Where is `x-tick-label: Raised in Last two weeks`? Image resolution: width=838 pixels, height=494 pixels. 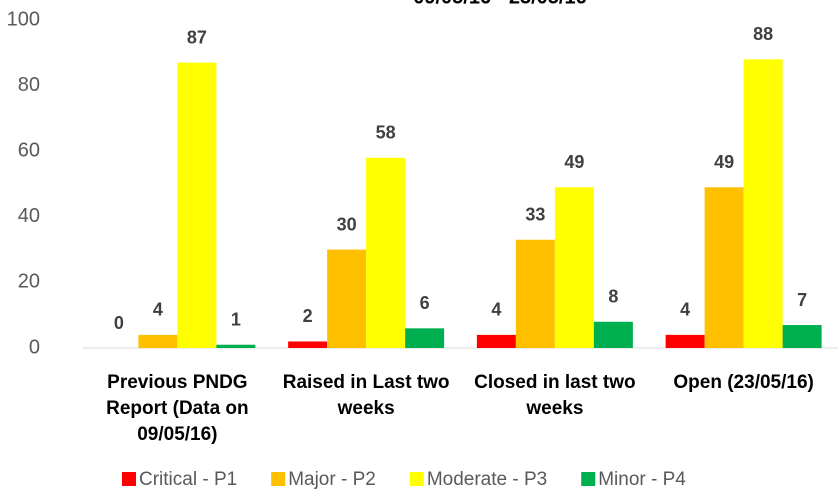
x-tick-label: Raised in Last two weeks is located at coordinates (366, 395).